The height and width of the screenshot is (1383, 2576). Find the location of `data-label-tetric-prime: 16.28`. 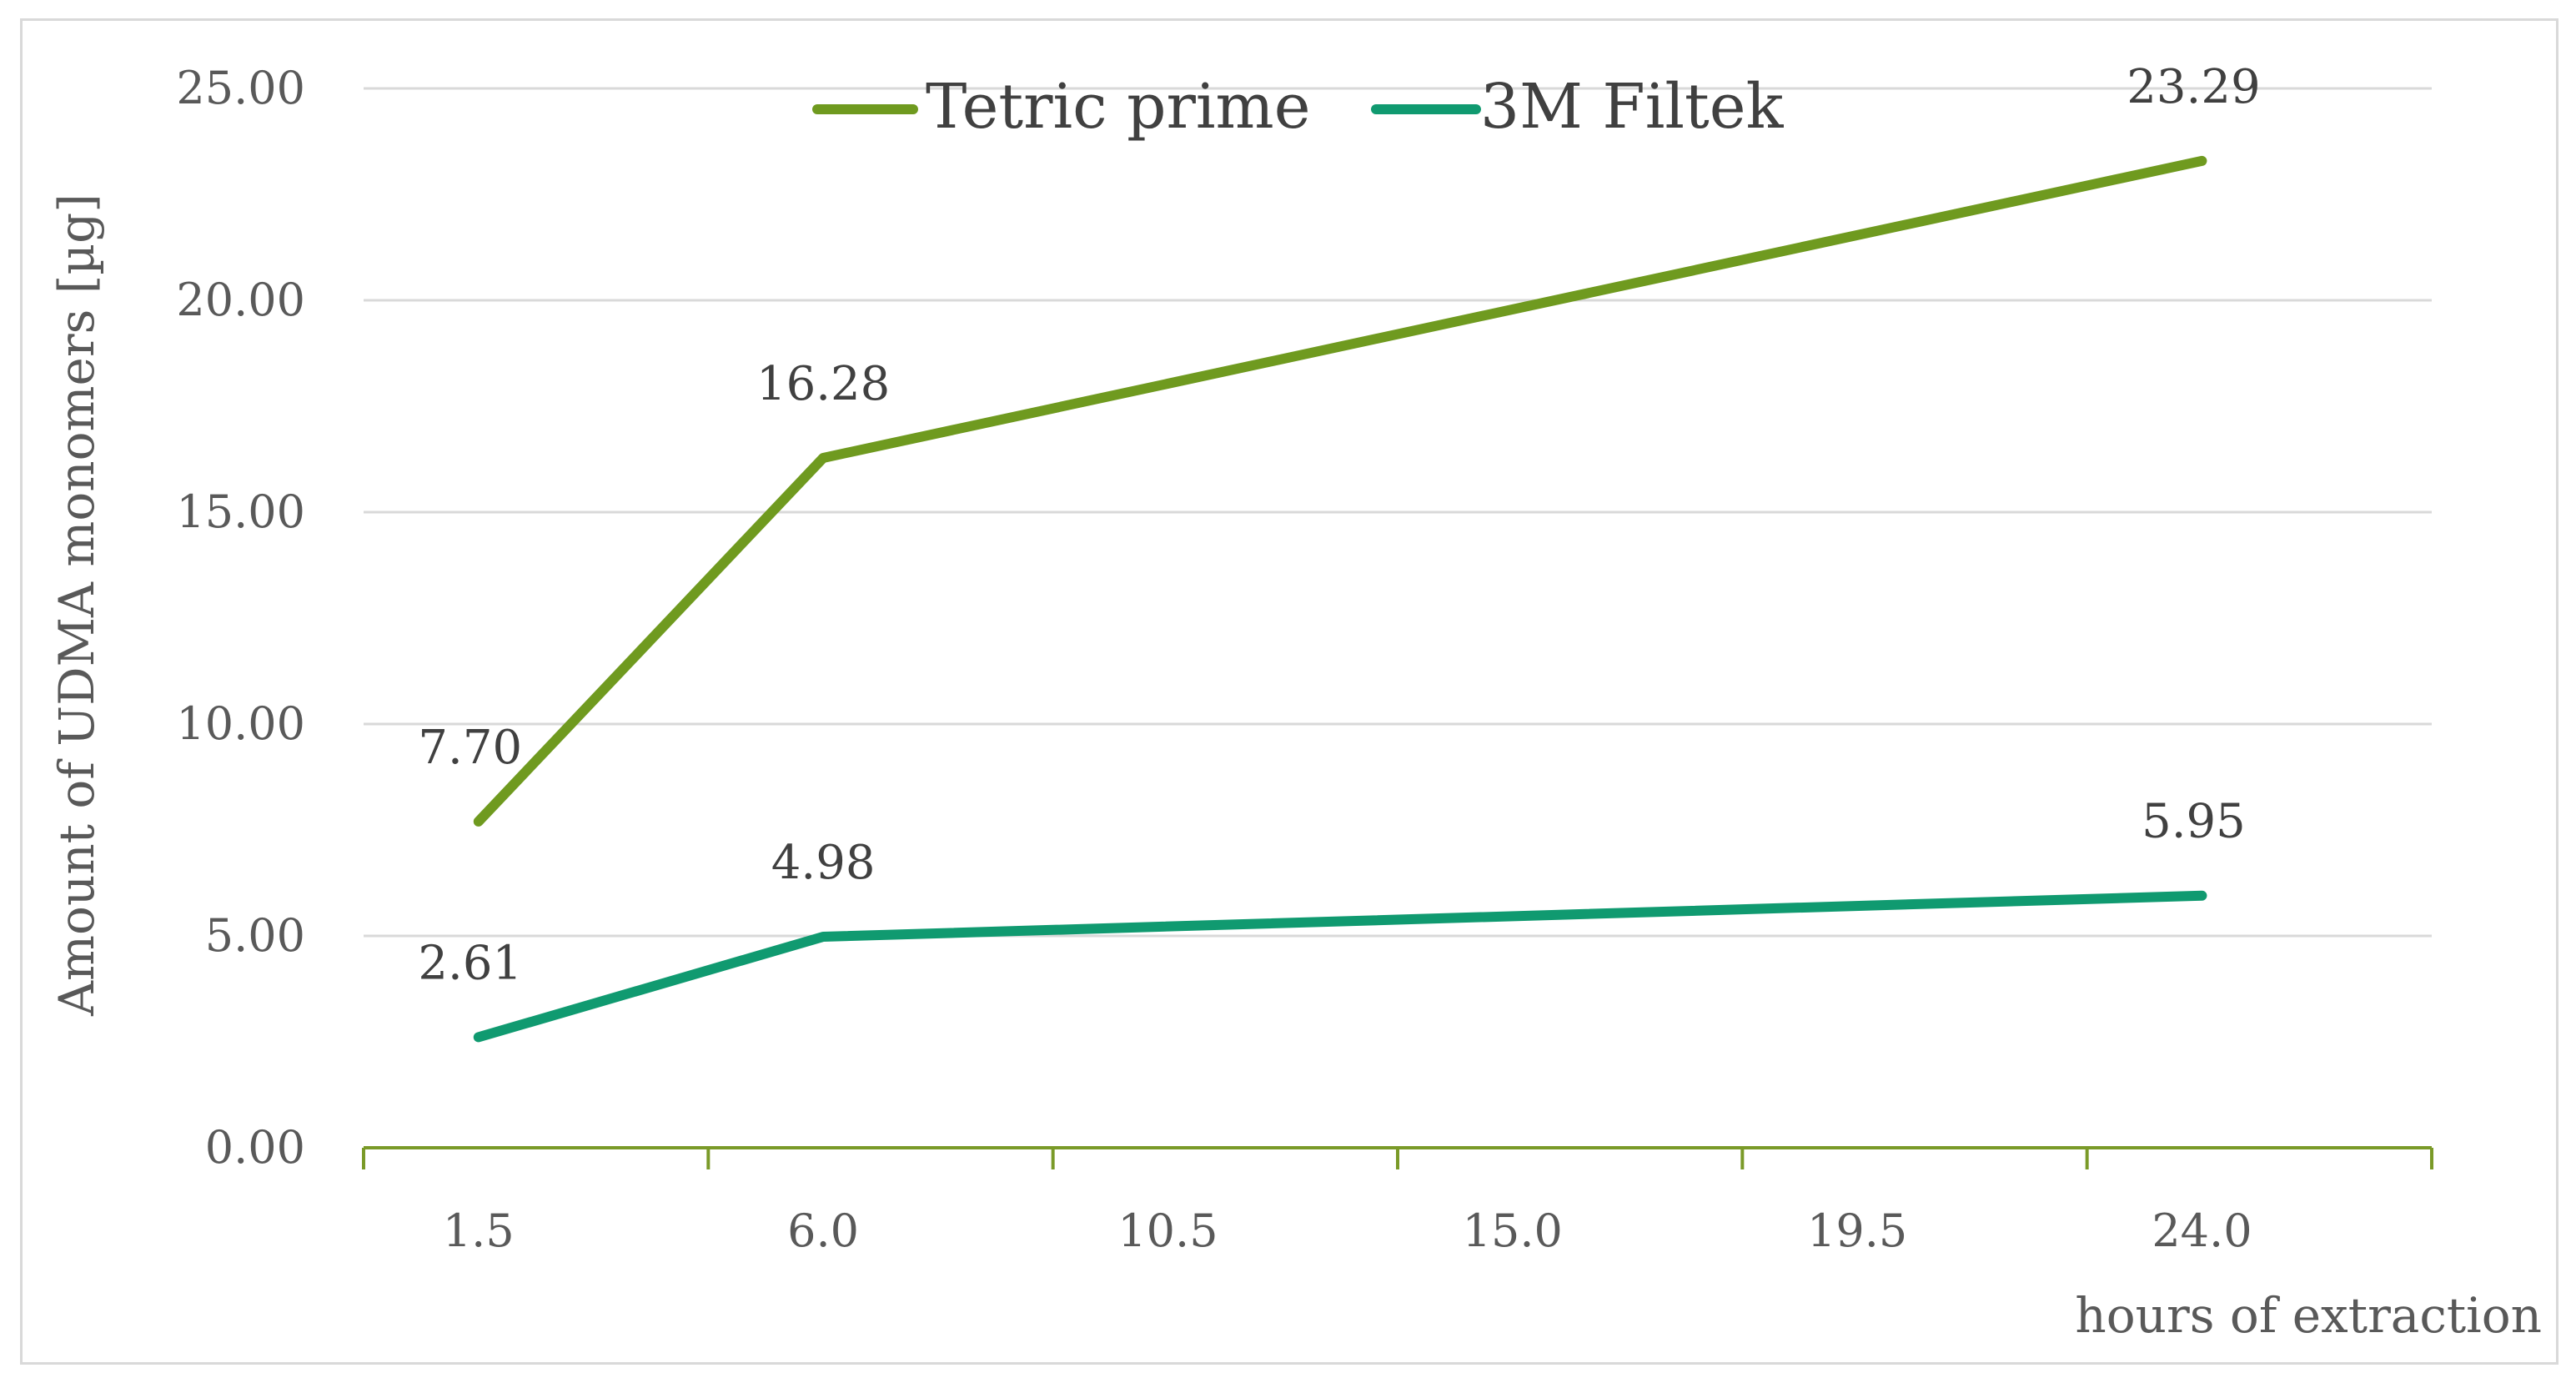

data-label-tetric-prime: 16.28 is located at coordinates (823, 384).